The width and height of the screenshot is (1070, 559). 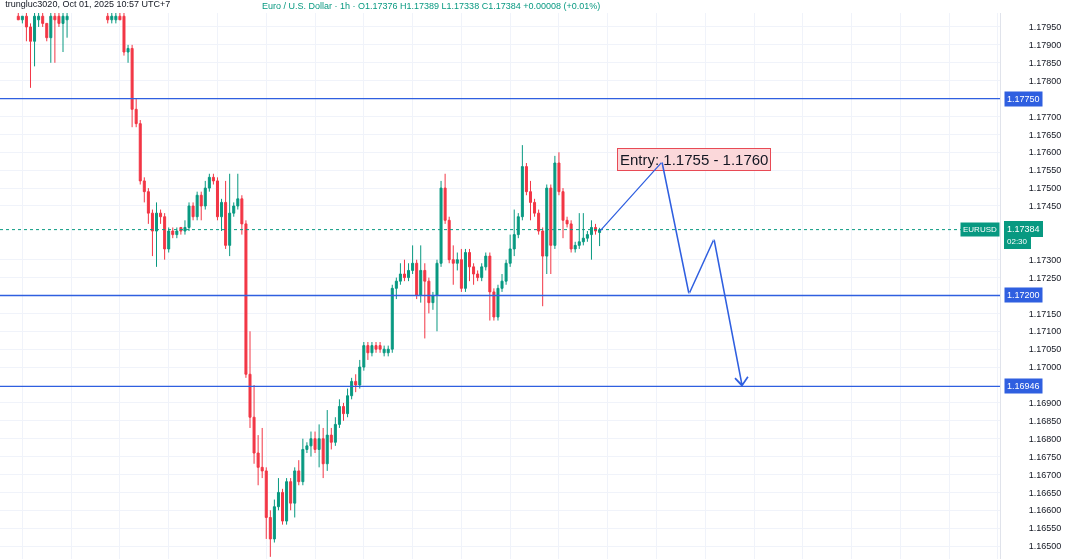 I want to click on y-tick-label: 1.17550, so click(x=1045, y=170).